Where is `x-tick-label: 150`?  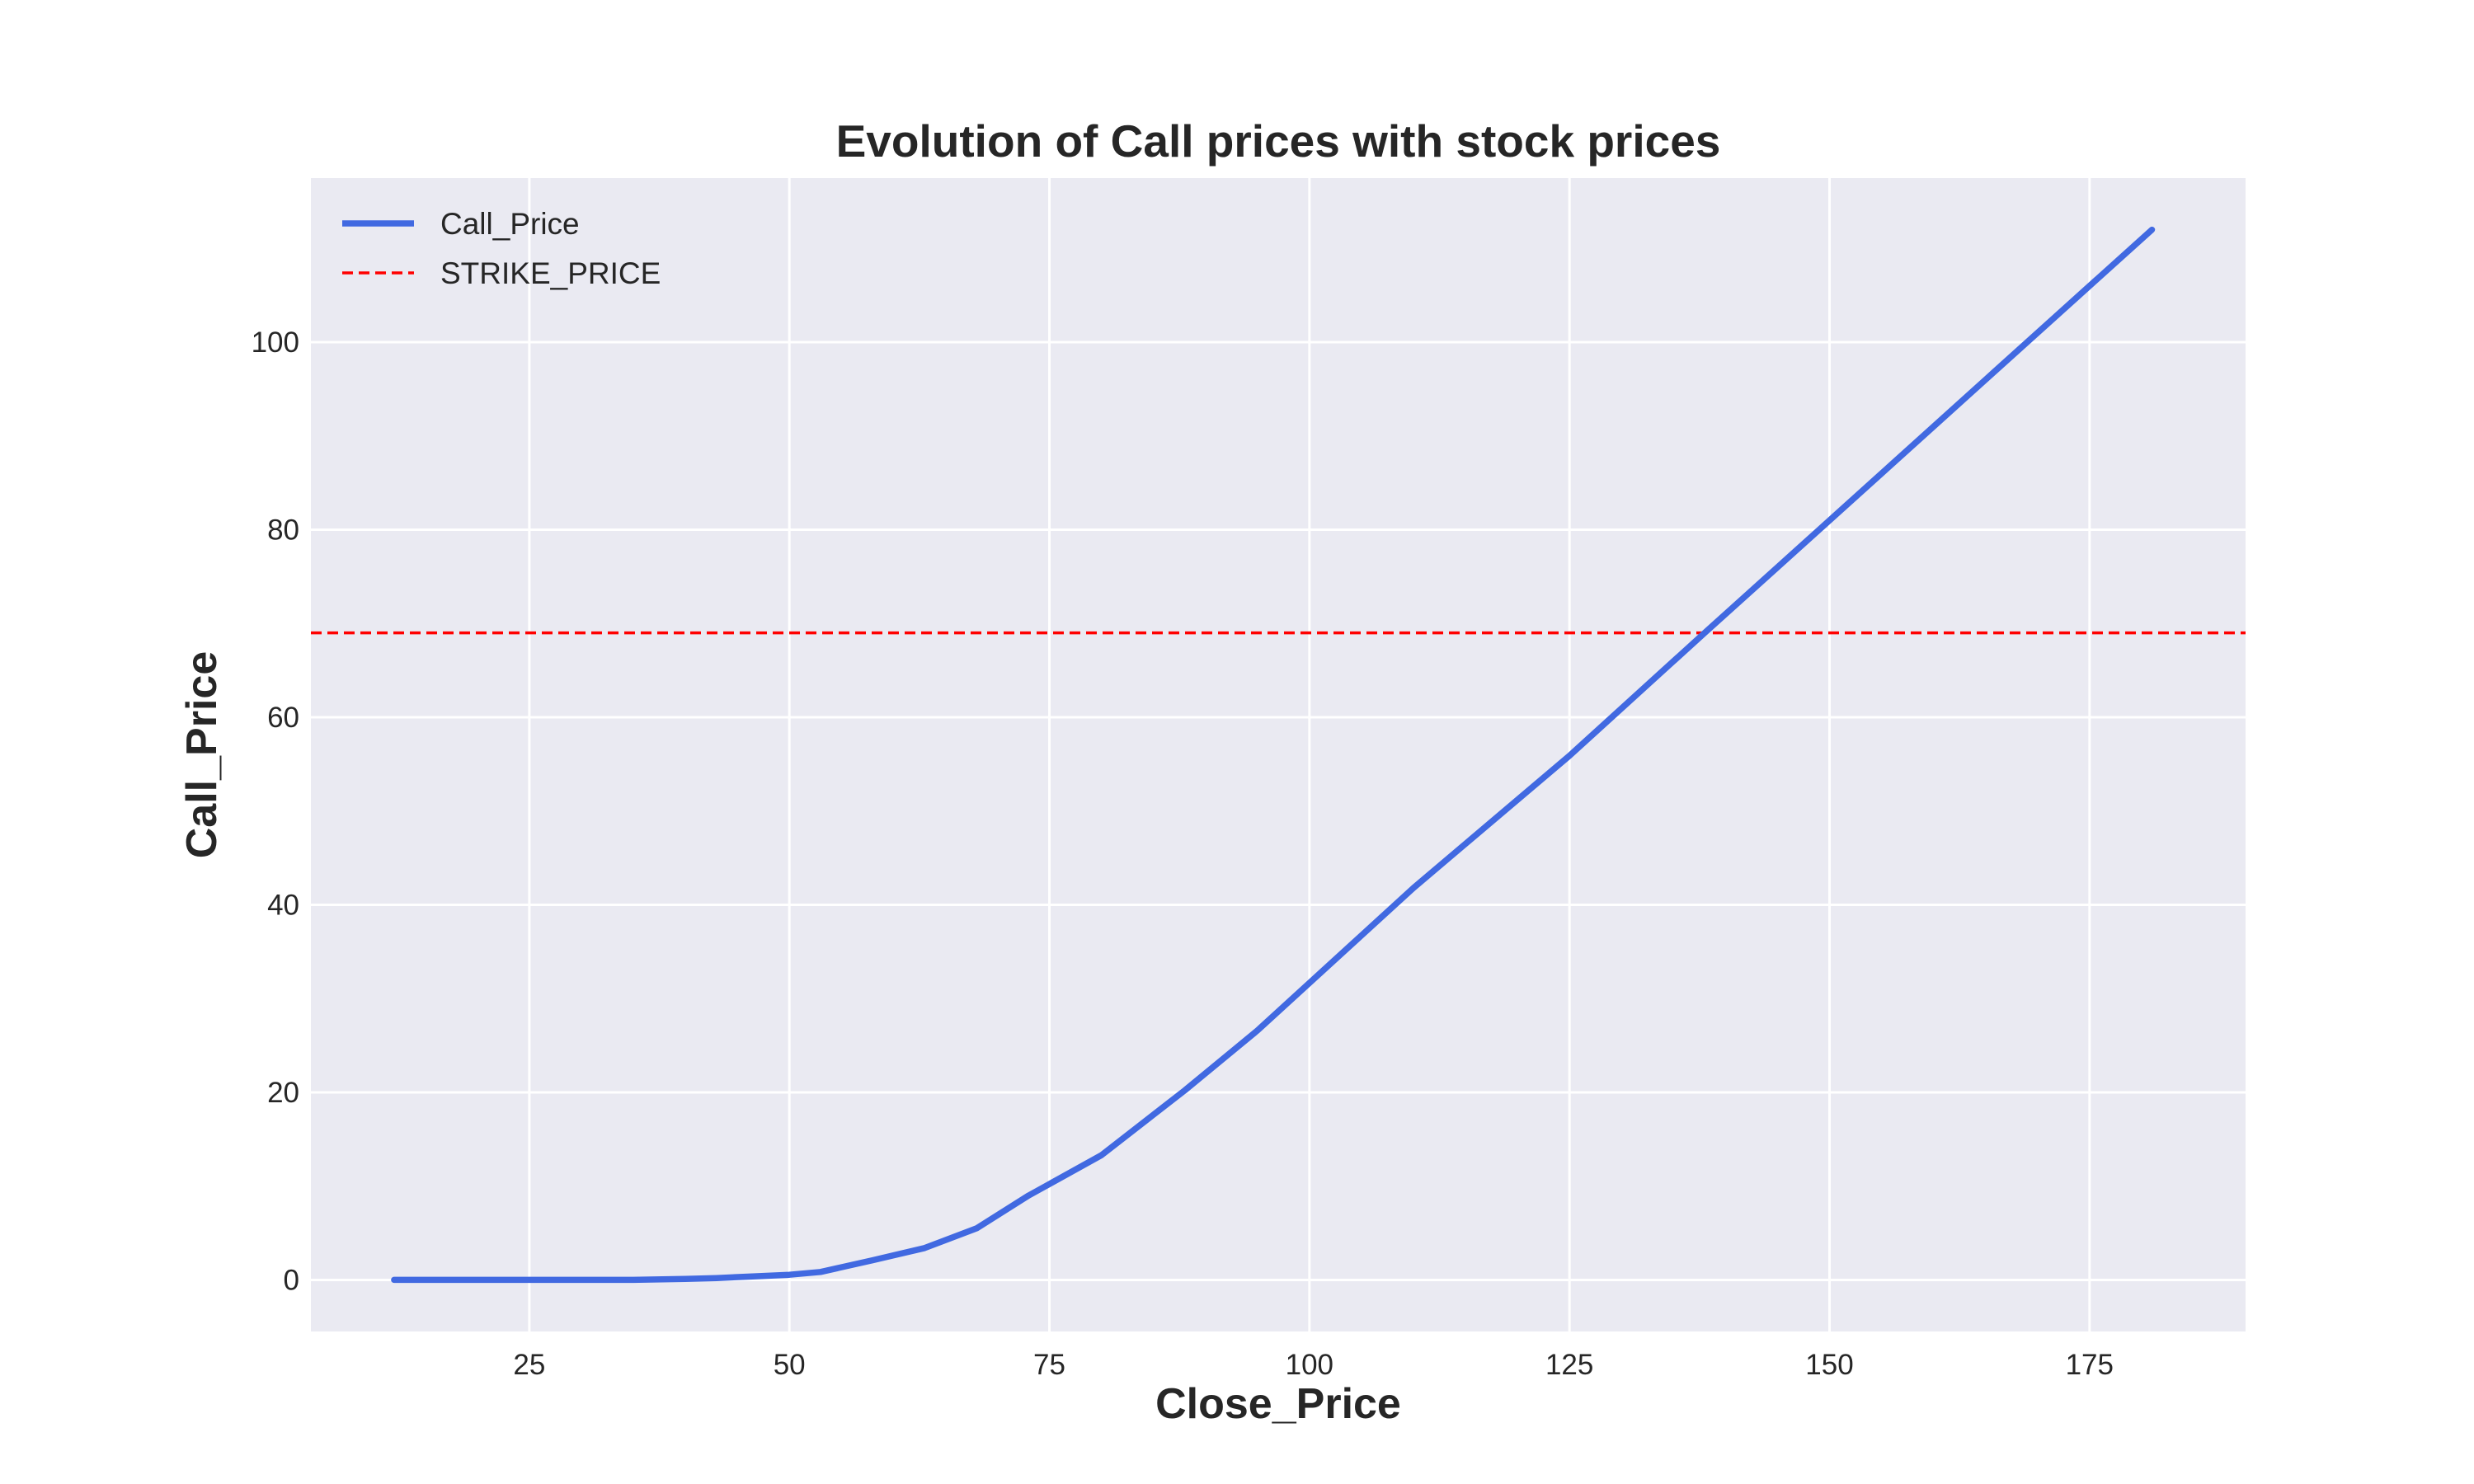
x-tick-label: 150 is located at coordinates (1829, 1365).